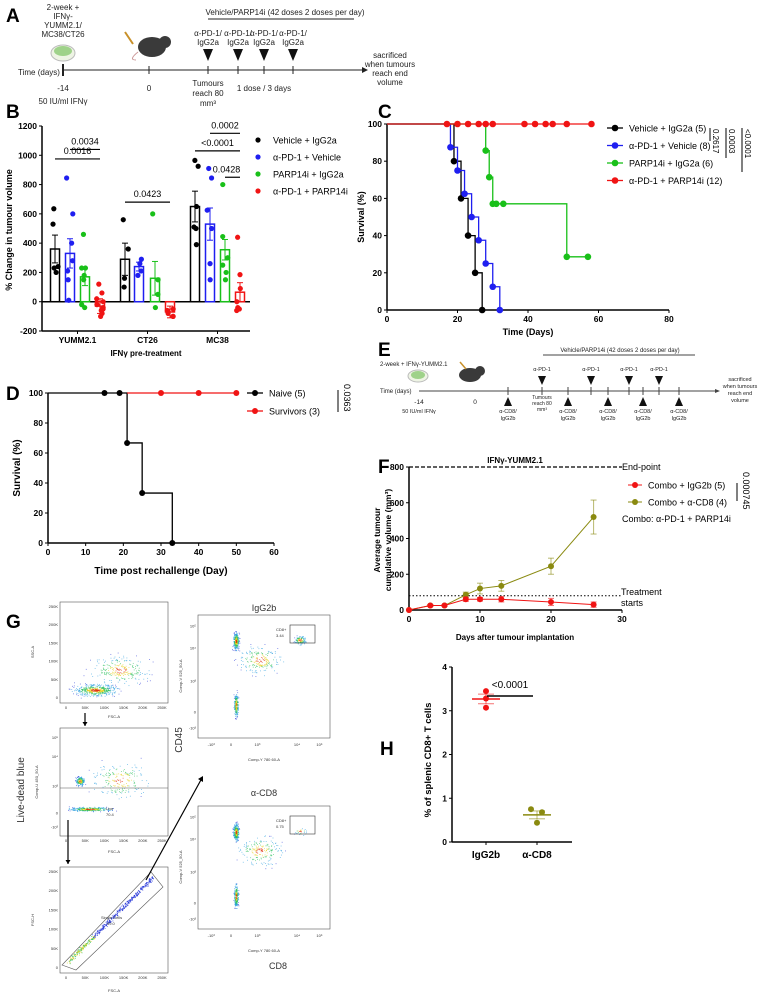 The height and width of the screenshot is (995, 765). Describe the element at coordinates (264, 33) in the screenshot. I see `antibody-label: α-PD-1/` at that location.